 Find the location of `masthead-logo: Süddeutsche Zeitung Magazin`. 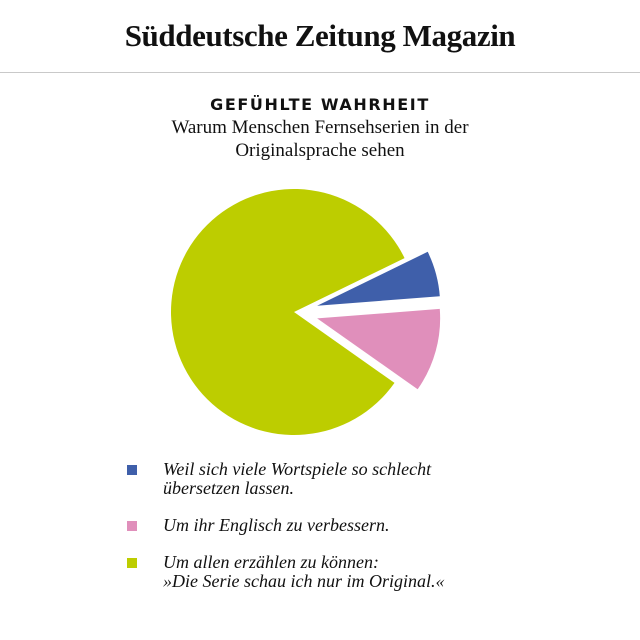

masthead-logo: Süddeutsche Zeitung Magazin is located at coordinates (320, 35).